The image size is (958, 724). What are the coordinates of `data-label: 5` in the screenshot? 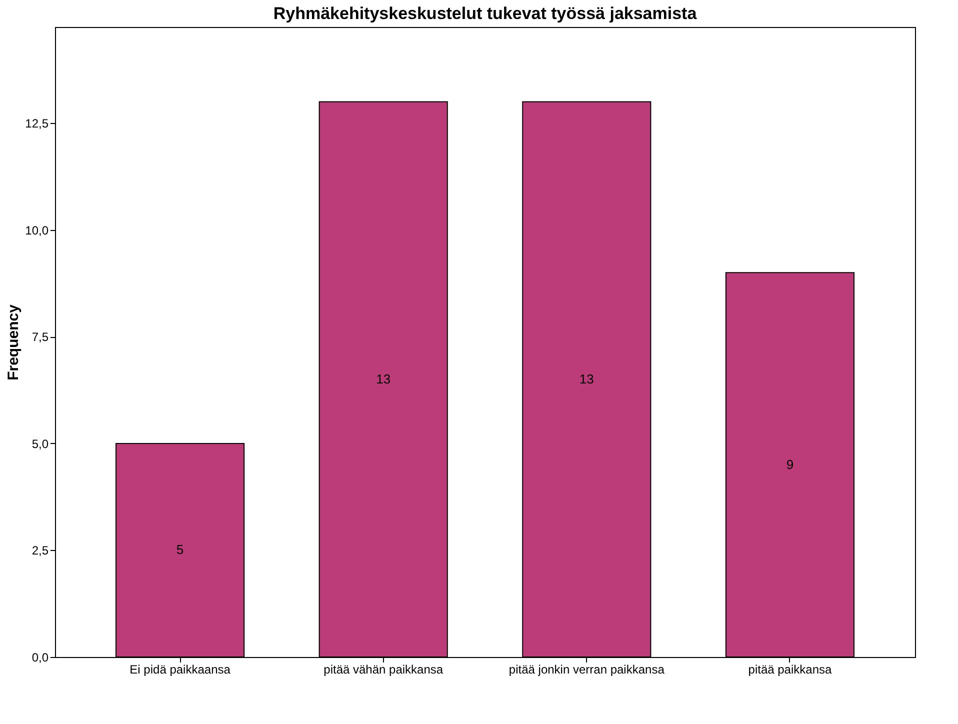 It's located at (180, 550).